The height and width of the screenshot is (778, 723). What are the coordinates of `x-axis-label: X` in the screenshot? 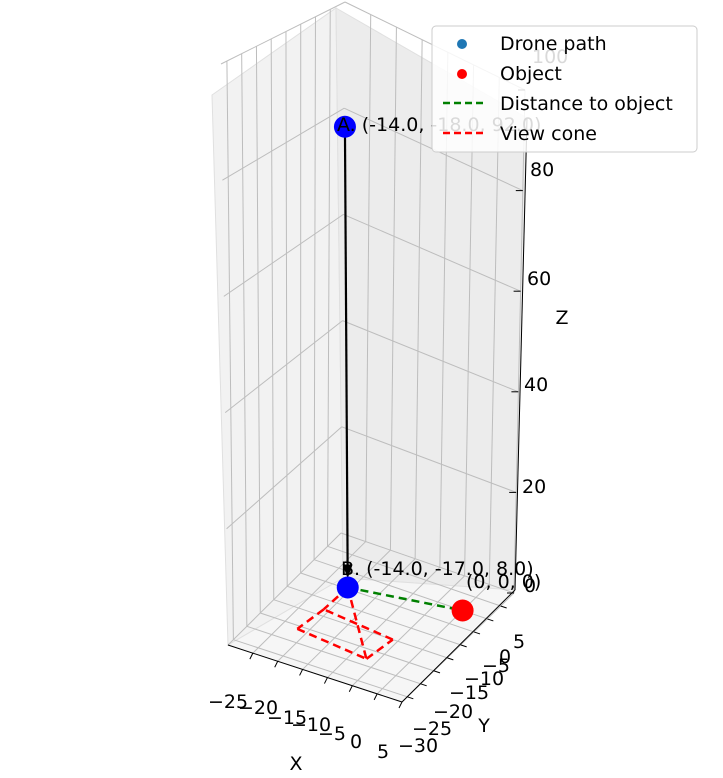 It's located at (295, 764).